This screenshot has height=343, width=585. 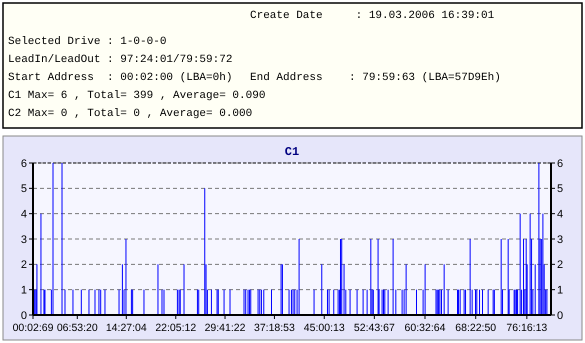 I want to click on x-tick-label: 45:00:13, so click(x=324, y=328).